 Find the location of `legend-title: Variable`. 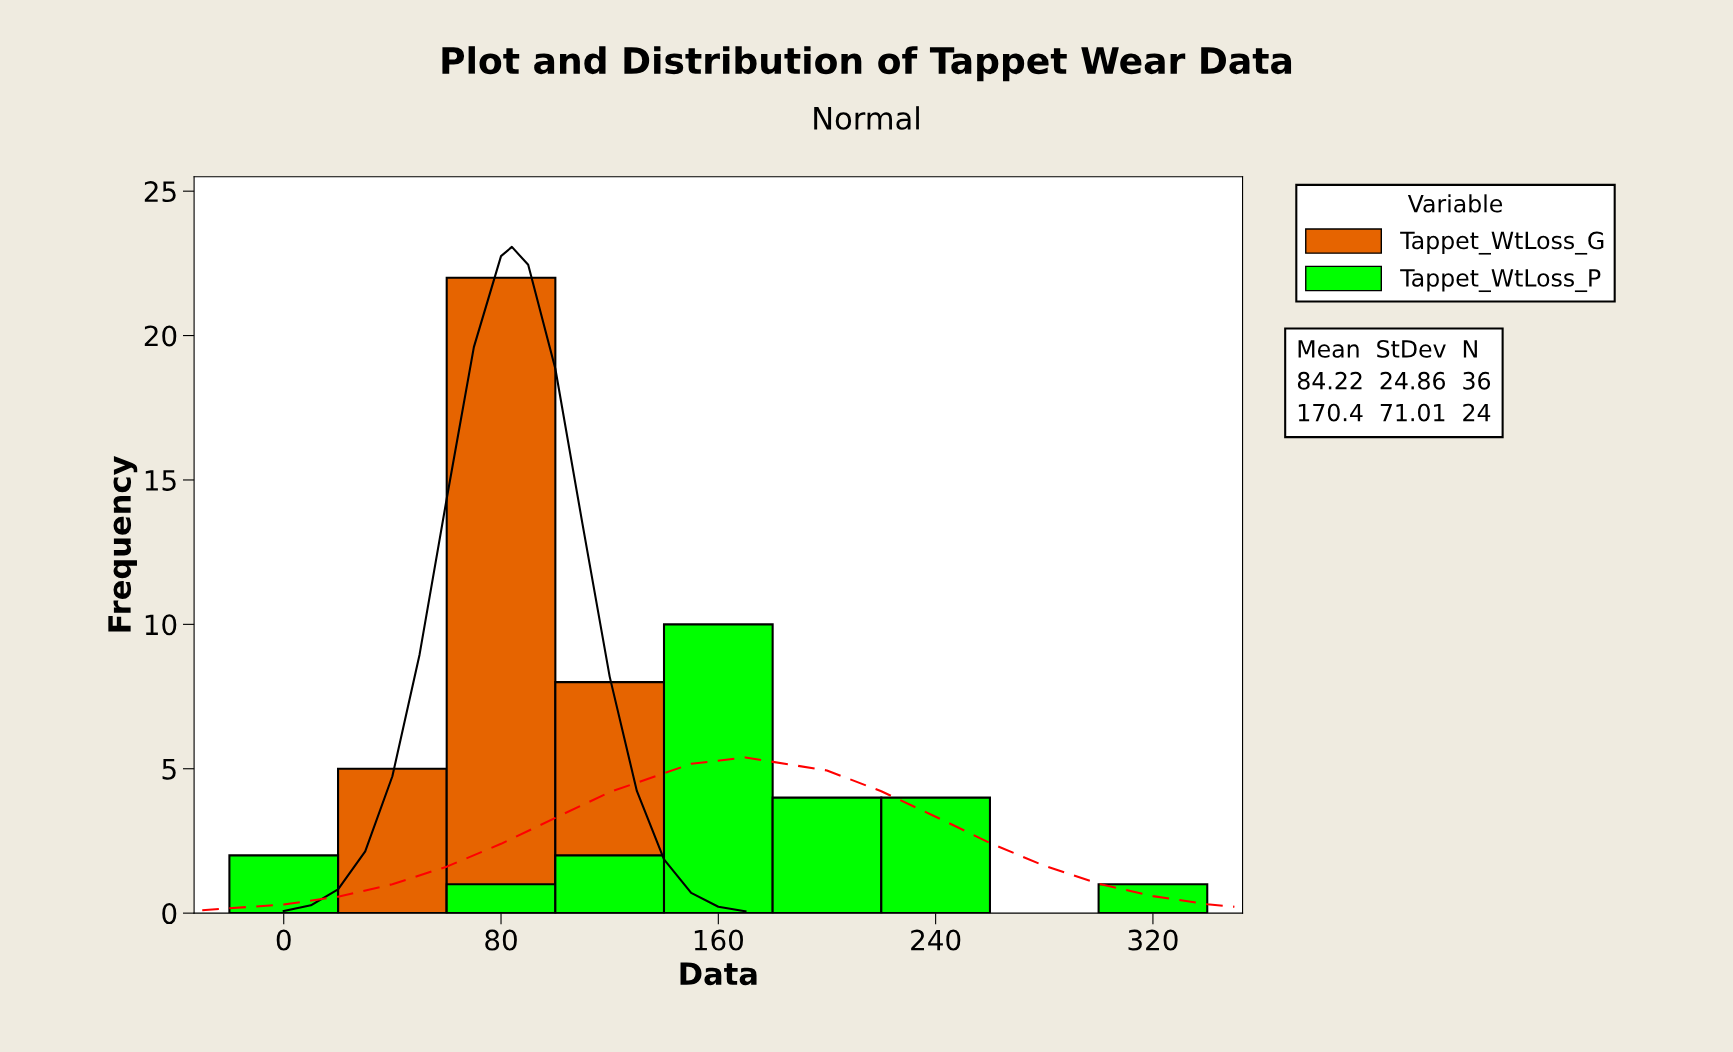

legend-title: Variable is located at coordinates (1455, 203).